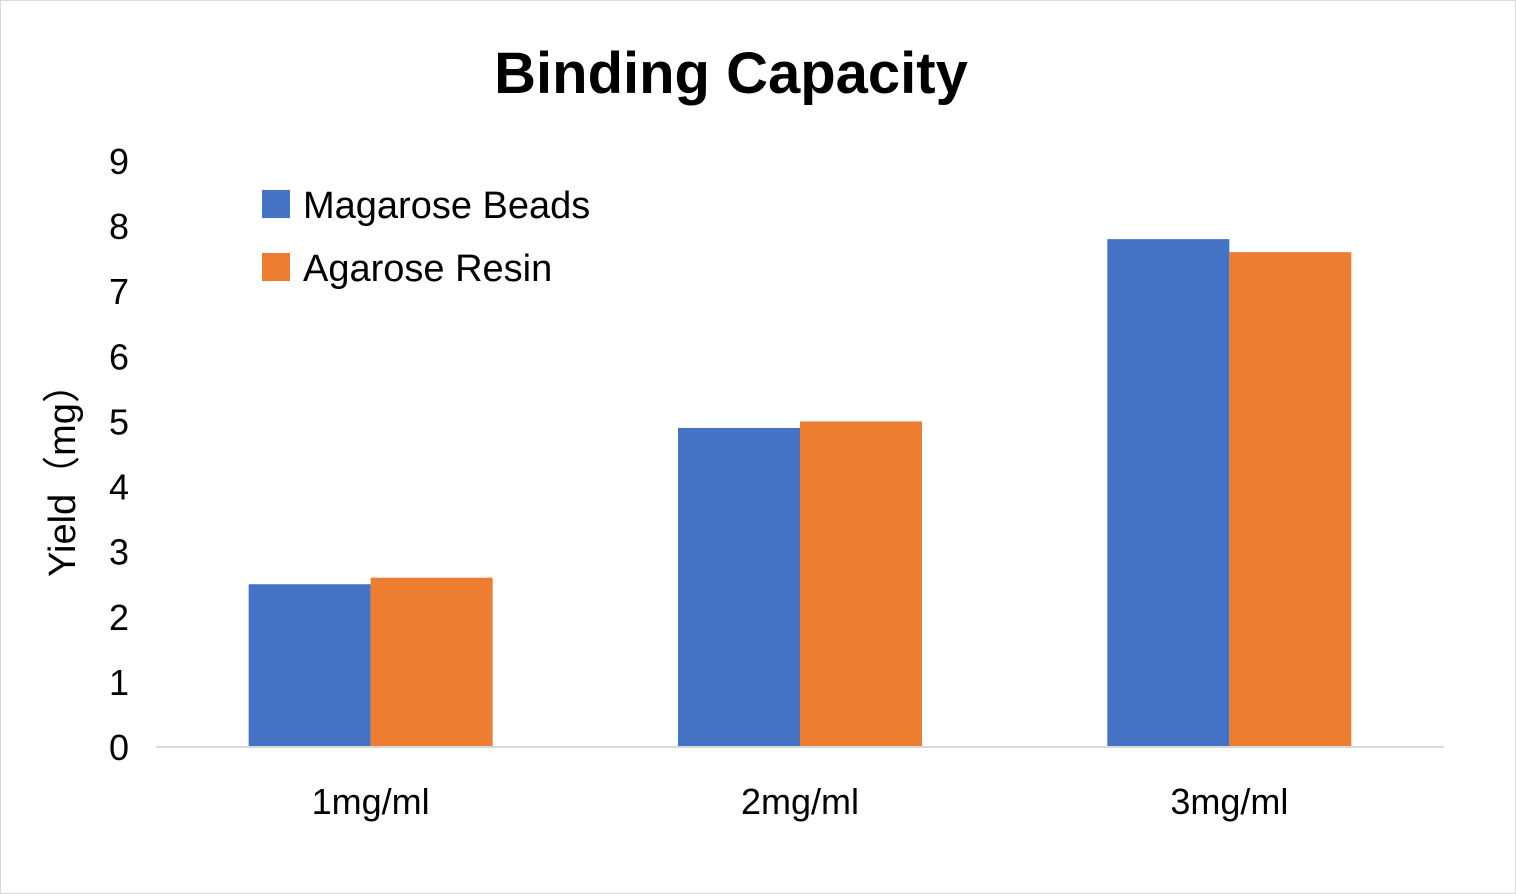 This screenshot has width=1516, height=894. I want to click on y-tick-label: 1, so click(119, 682).